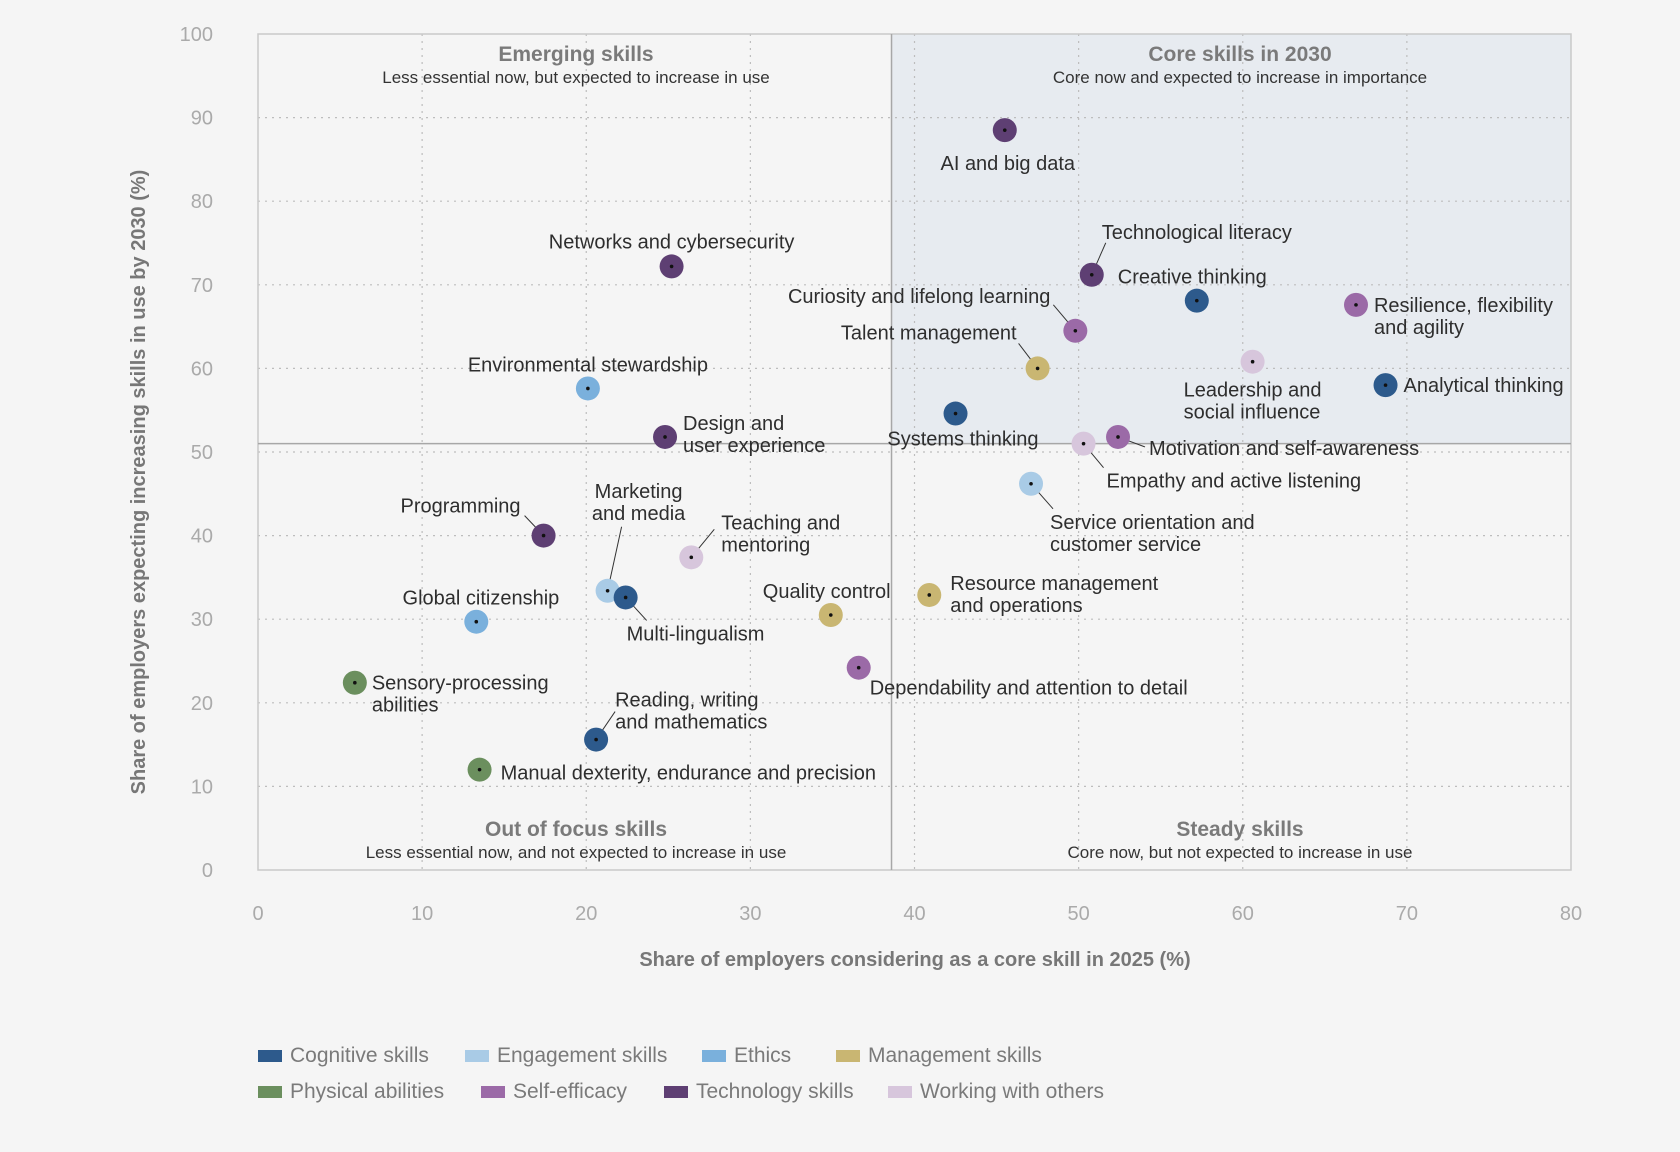 This screenshot has width=1680, height=1152. Describe the element at coordinates (955, 1055) in the screenshot. I see `legend-label: Management skills` at that location.